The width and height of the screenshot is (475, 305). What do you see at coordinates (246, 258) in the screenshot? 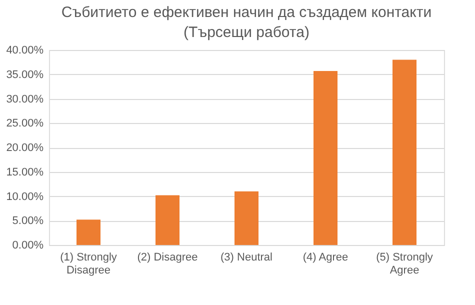
I see `x-tick-label: (3) Neutral` at bounding box center [246, 258].